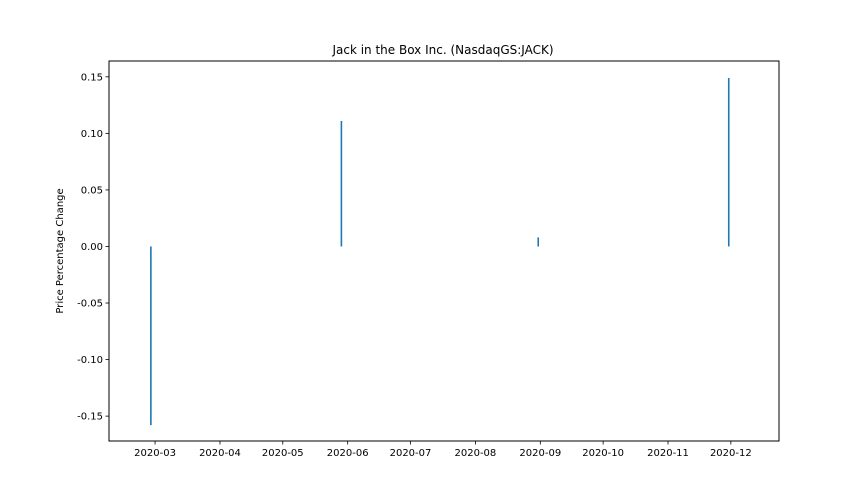 The height and width of the screenshot is (504, 864). Describe the element at coordinates (540, 453) in the screenshot. I see `x-tick-label: 2020-09` at that location.